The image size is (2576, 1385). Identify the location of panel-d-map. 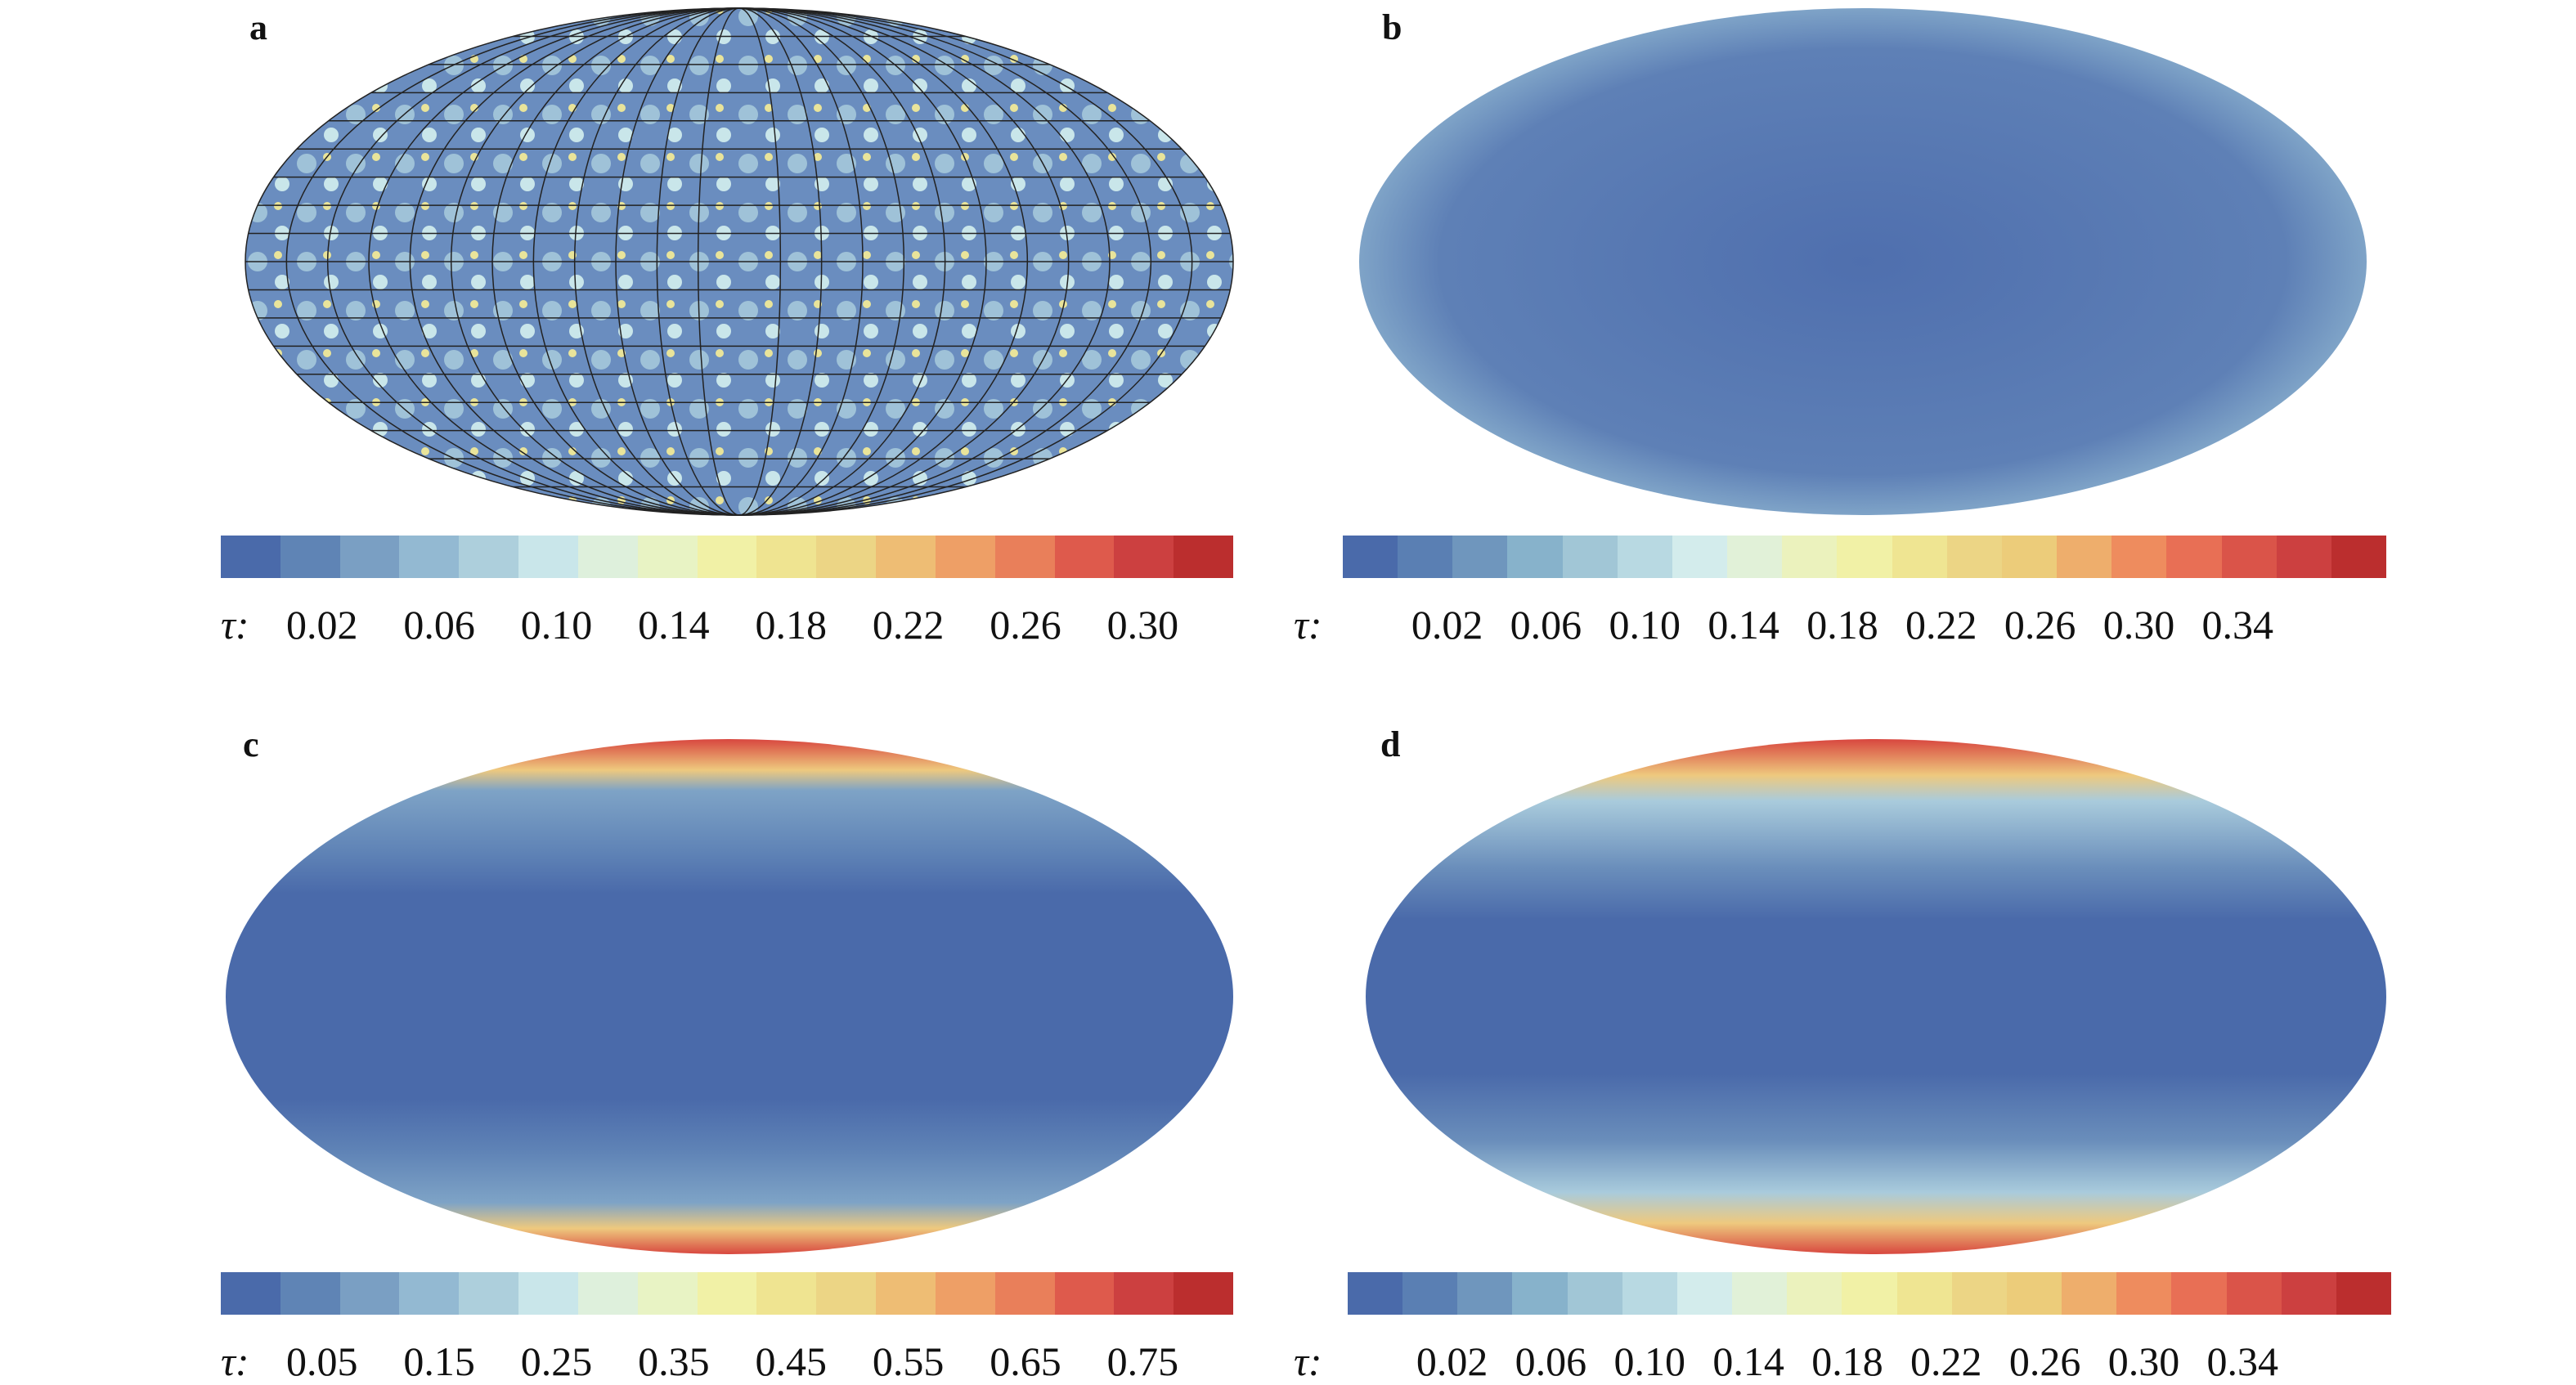
(1876, 996).